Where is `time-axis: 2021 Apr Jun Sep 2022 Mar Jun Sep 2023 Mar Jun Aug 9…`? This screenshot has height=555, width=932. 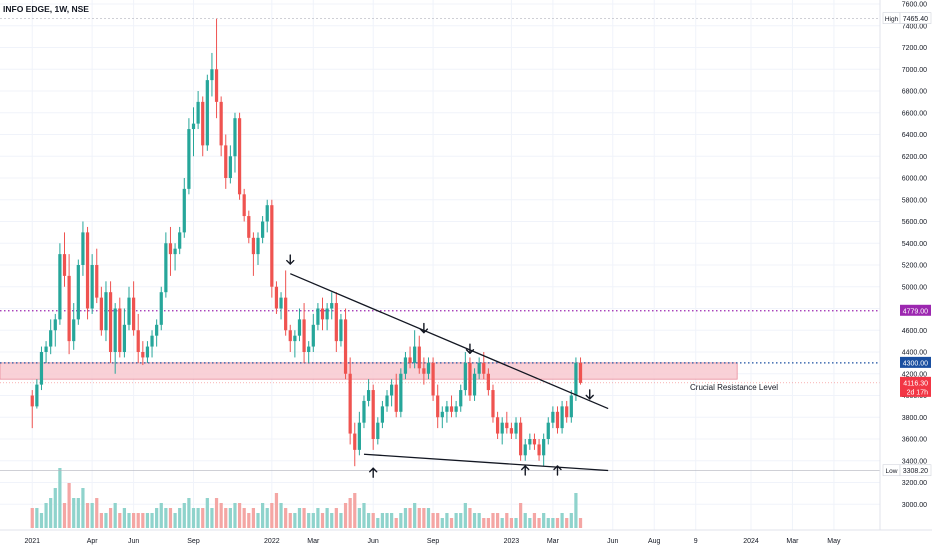
time-axis: 2021 Apr Jun Sep 2022 Mar Jun Sep 2023 Mar Jun Aug 9… is located at coordinates (432, 541).